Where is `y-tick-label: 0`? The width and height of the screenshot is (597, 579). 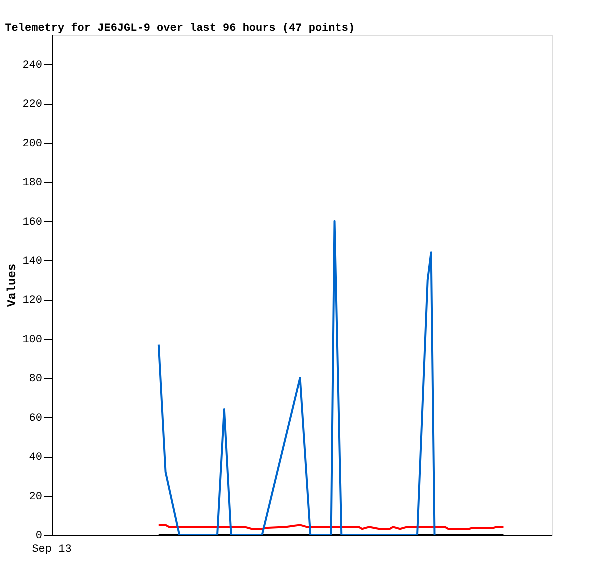
y-tick-label: 0 is located at coordinates (39, 536).